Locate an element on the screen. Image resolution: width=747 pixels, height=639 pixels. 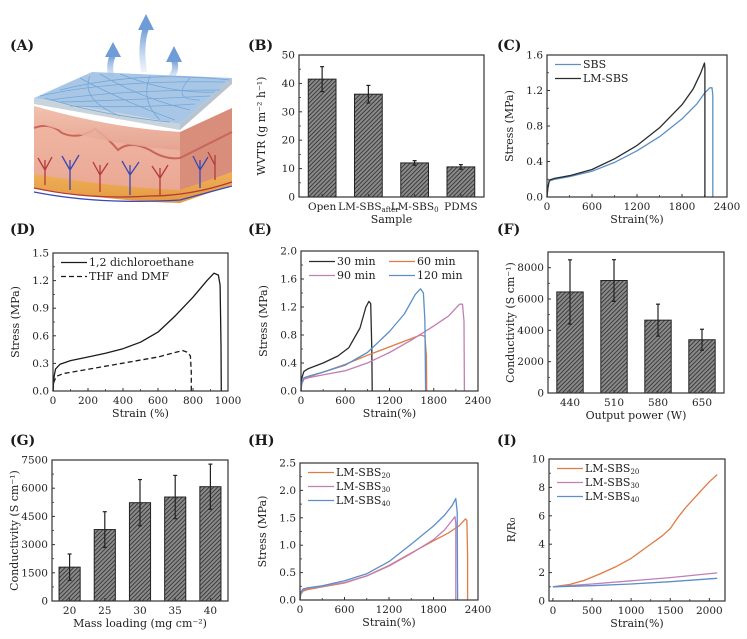
legend-label-sub: 30 is located at coordinates (385, 490).